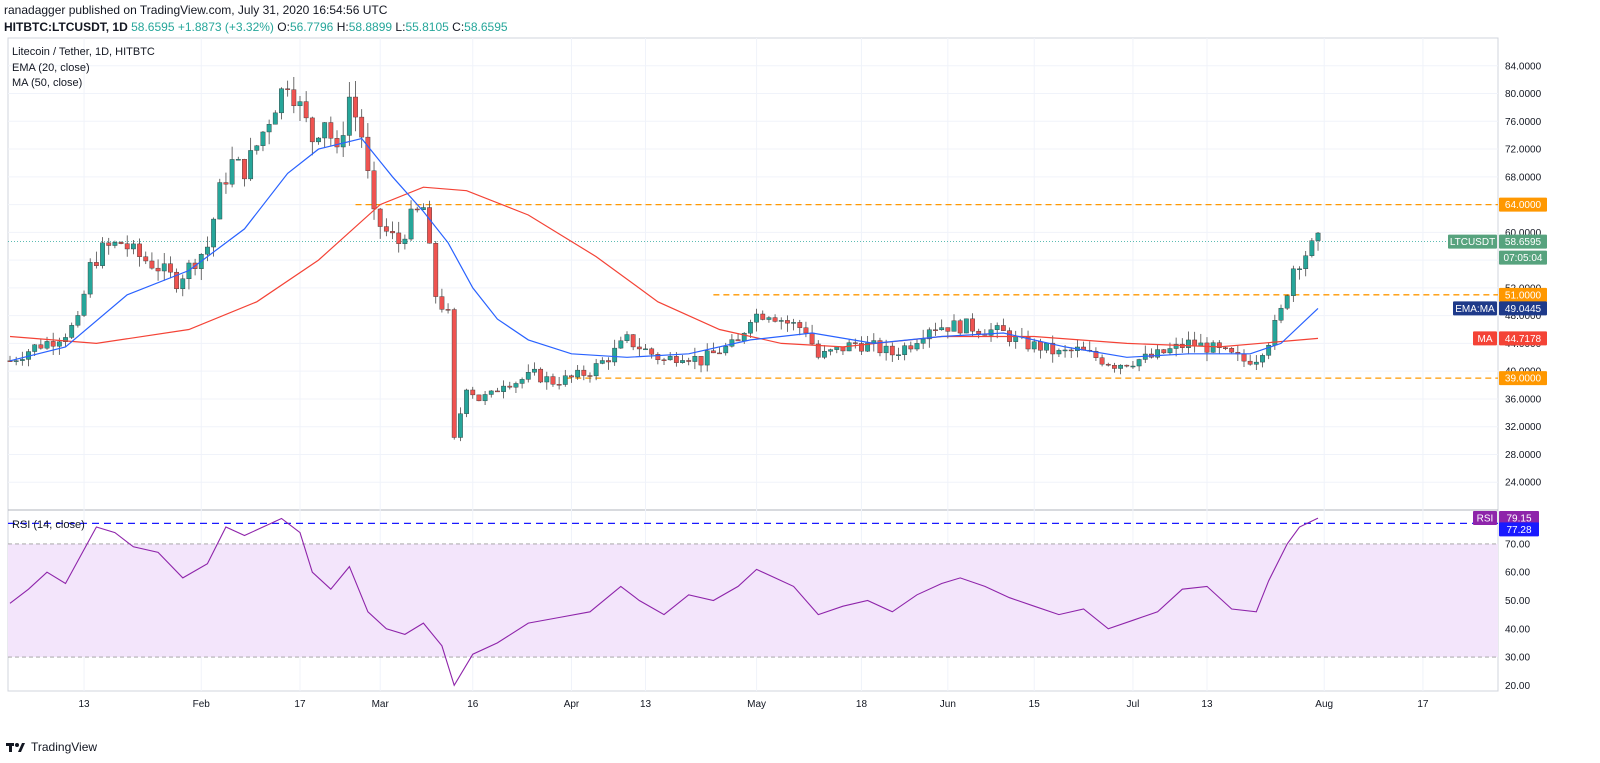 The width and height of the screenshot is (1600, 763). I want to click on price-tick-label: 72.0000, so click(1523, 150).